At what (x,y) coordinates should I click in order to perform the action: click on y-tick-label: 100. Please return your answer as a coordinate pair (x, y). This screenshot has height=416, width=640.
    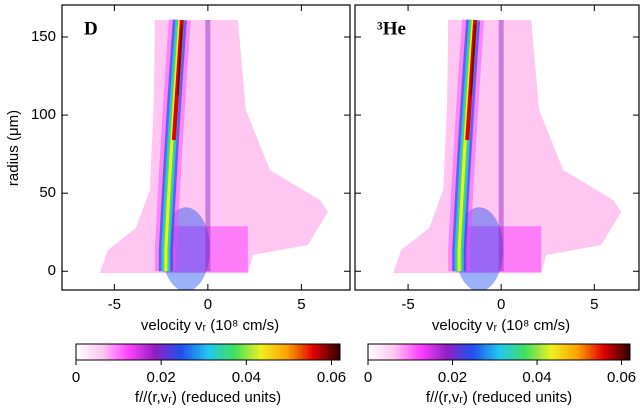
    Looking at the image, I should click on (43, 114).